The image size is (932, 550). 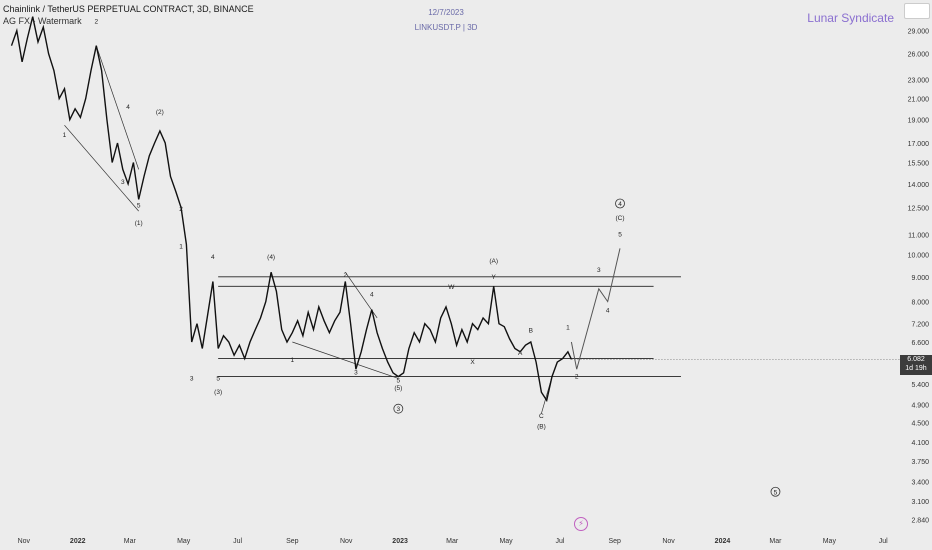 What do you see at coordinates (620, 218) in the screenshot?
I see `wave-label: (C)` at bounding box center [620, 218].